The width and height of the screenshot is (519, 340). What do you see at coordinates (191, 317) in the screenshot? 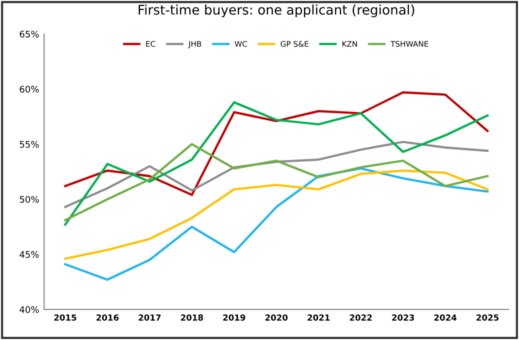
I see `x-tick-label: 2018` at bounding box center [191, 317].